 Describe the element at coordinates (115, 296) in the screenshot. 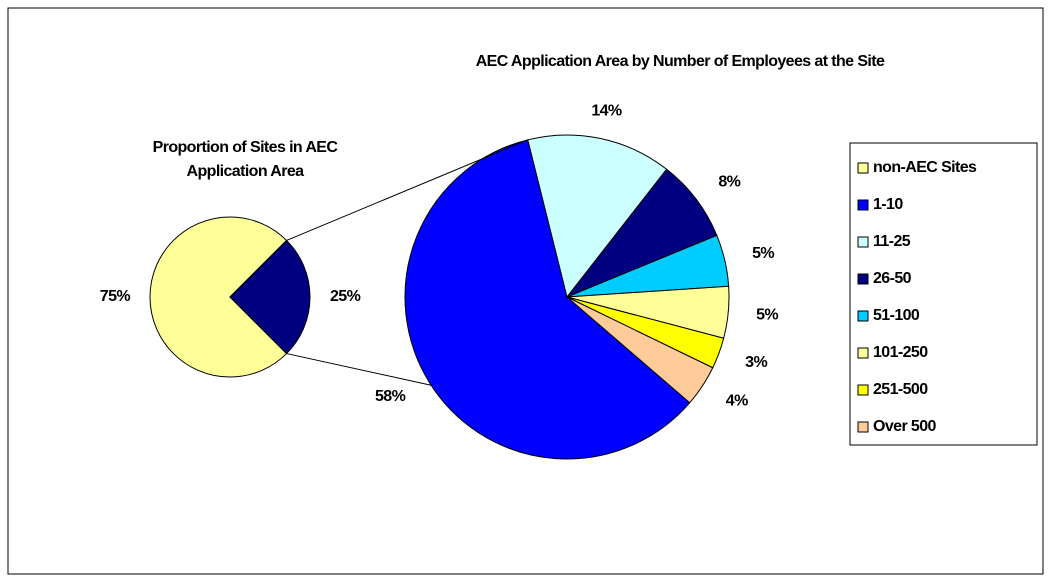

I see `data-label: 75%` at that location.